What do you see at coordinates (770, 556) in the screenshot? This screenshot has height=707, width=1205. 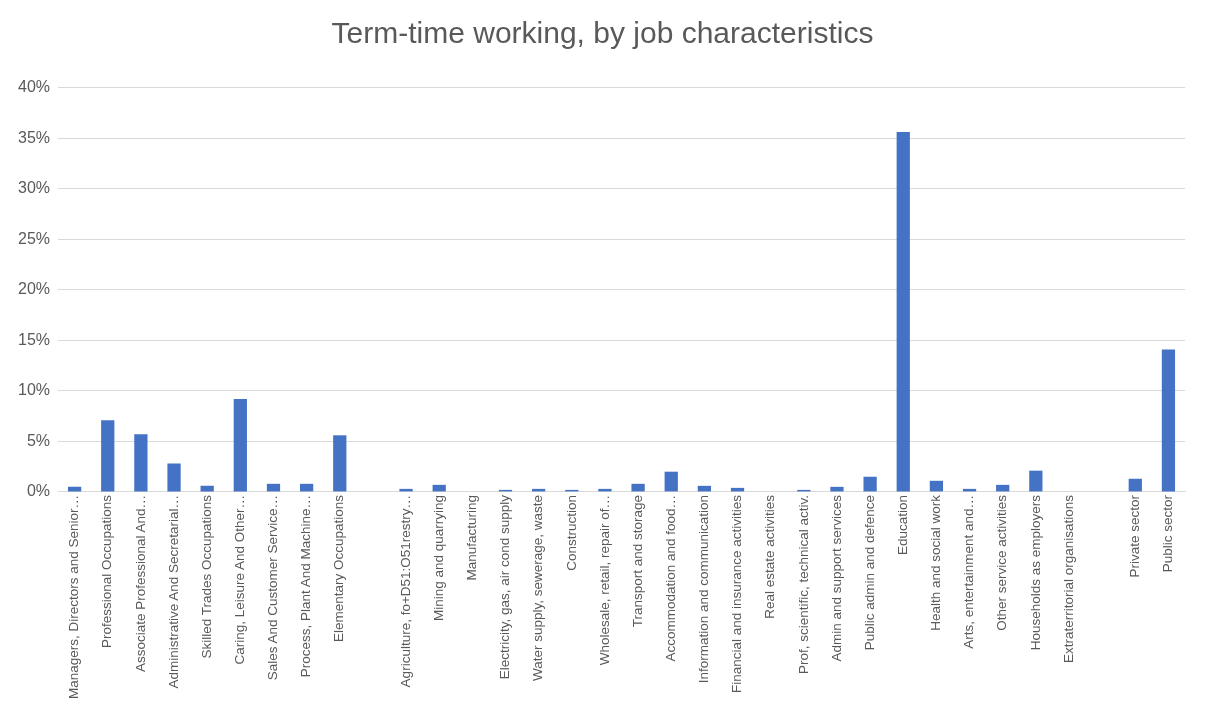 I see `x-tick-label: Real estate activities` at bounding box center [770, 556].